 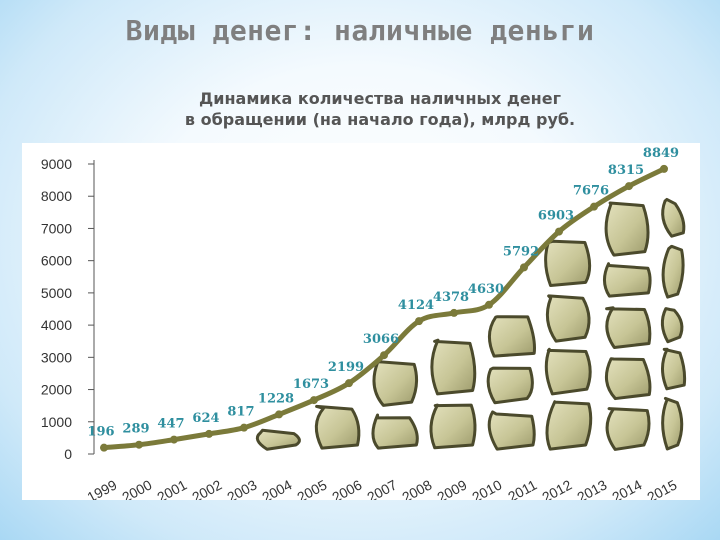 What do you see at coordinates (311, 488) in the screenshot?
I see `x-tick-label: 2005` at bounding box center [311, 488].